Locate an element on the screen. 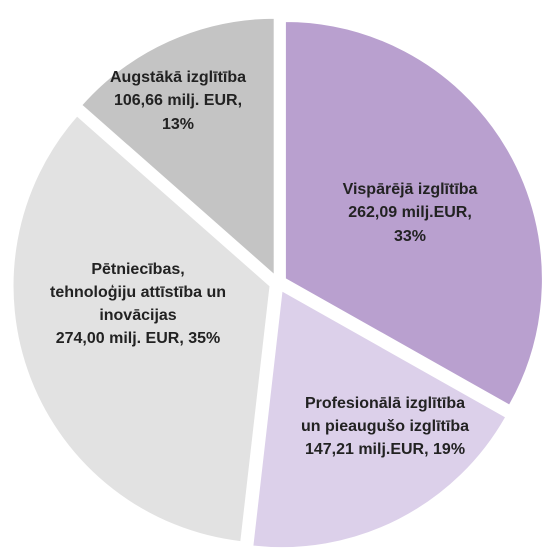 The height and width of the screenshot is (557, 550). value-label-line: 147,21 milj.EUR, 19% is located at coordinates (385, 449).